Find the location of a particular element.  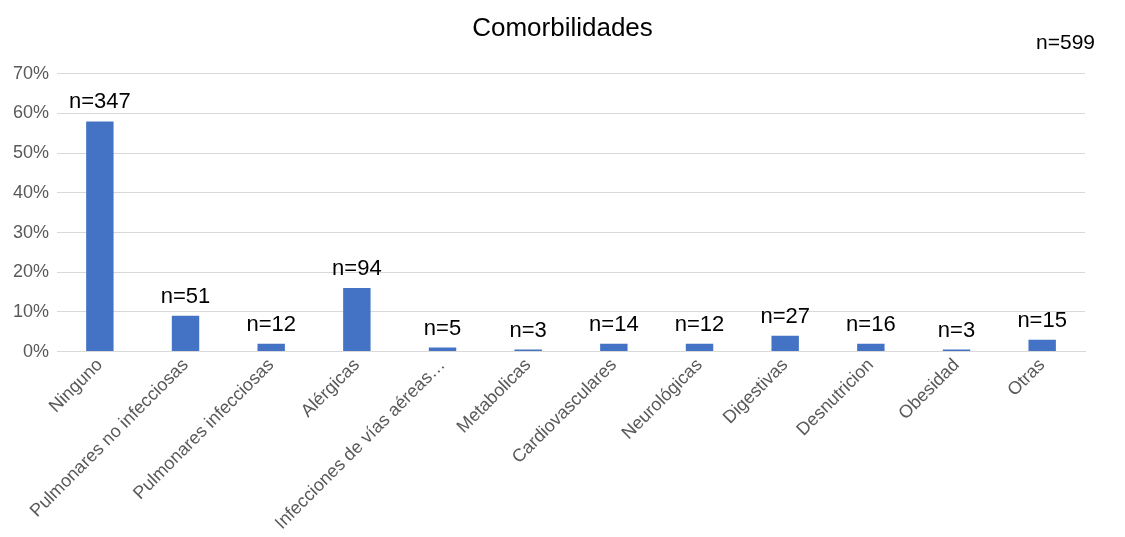

annotation: n=16 is located at coordinates (871, 323).